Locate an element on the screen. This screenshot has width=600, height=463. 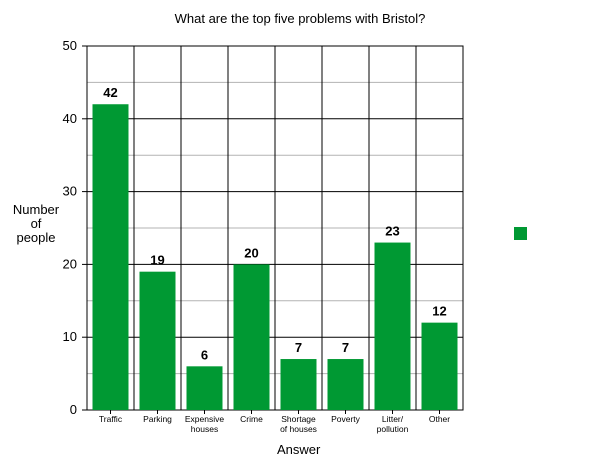
x-tick-label: Litter/ is located at coordinates (393, 419).